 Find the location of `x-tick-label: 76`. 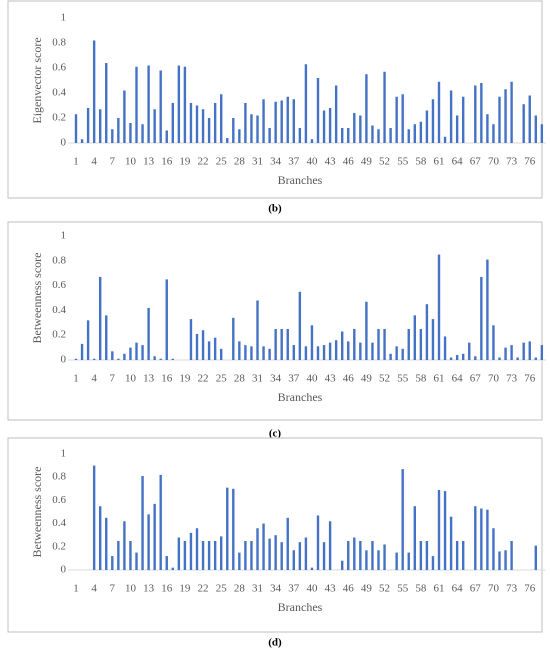

x-tick-label: 76 is located at coordinates (530, 162).